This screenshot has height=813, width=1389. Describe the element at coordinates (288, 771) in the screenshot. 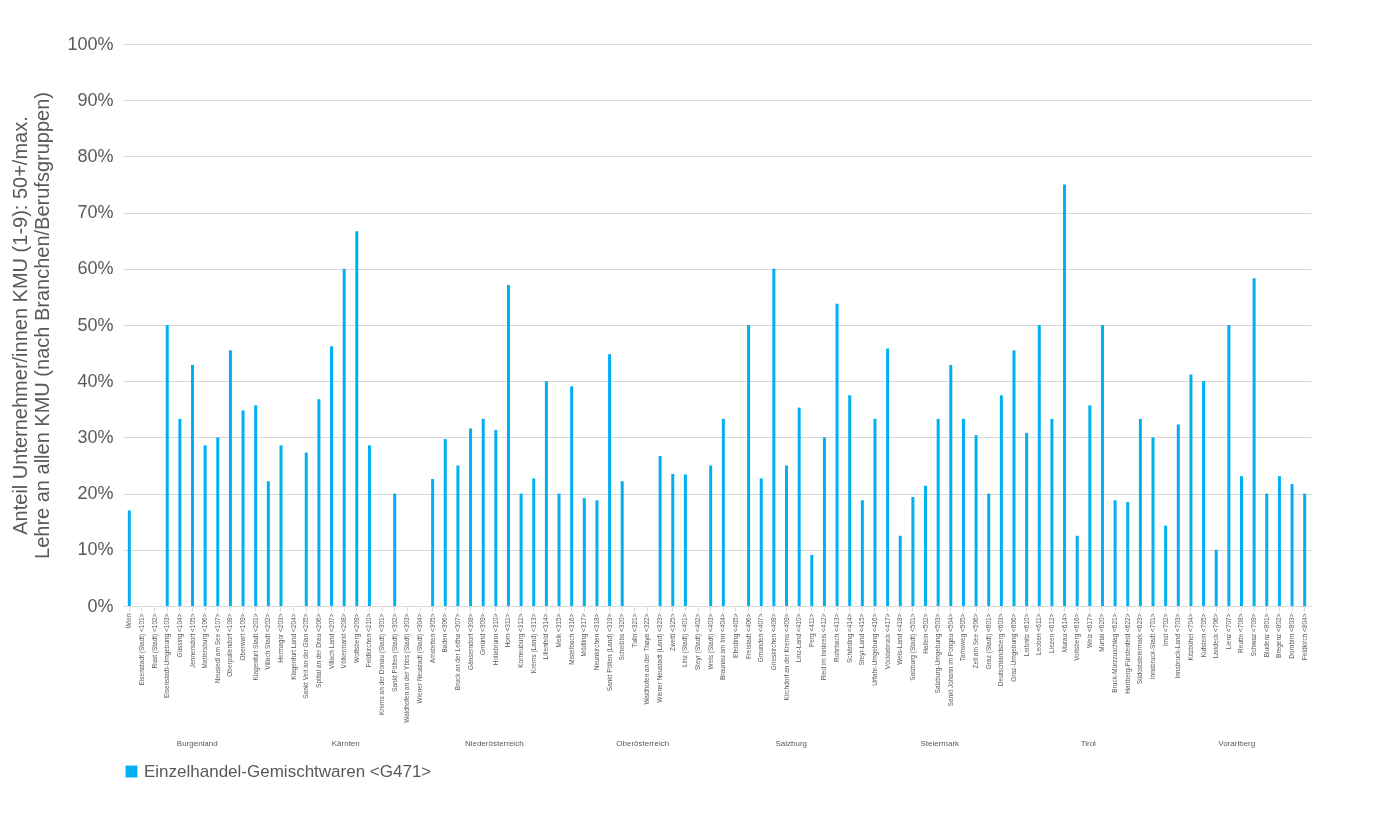

I see `legend-label: Einzelhandel-Gemischtwaren <G471>` at that location.